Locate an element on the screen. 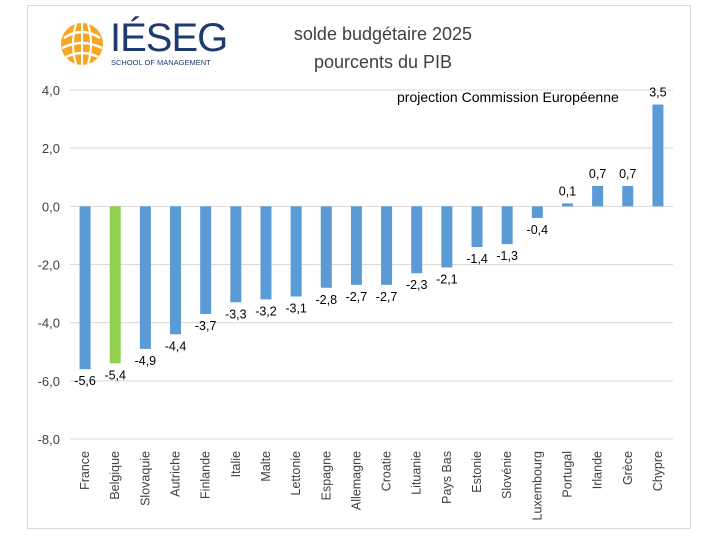  bar-italie is located at coordinates (236, 254).